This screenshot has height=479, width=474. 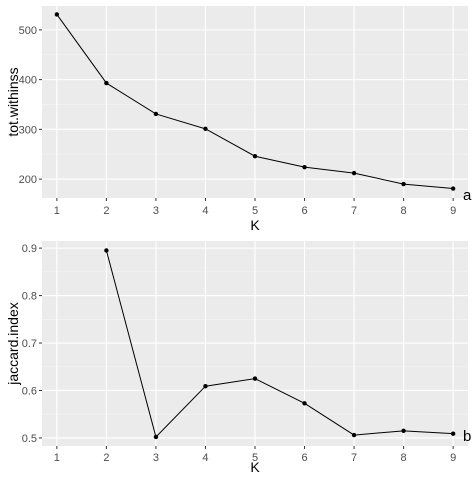 I want to click on panel-label: b, so click(x=467, y=436).